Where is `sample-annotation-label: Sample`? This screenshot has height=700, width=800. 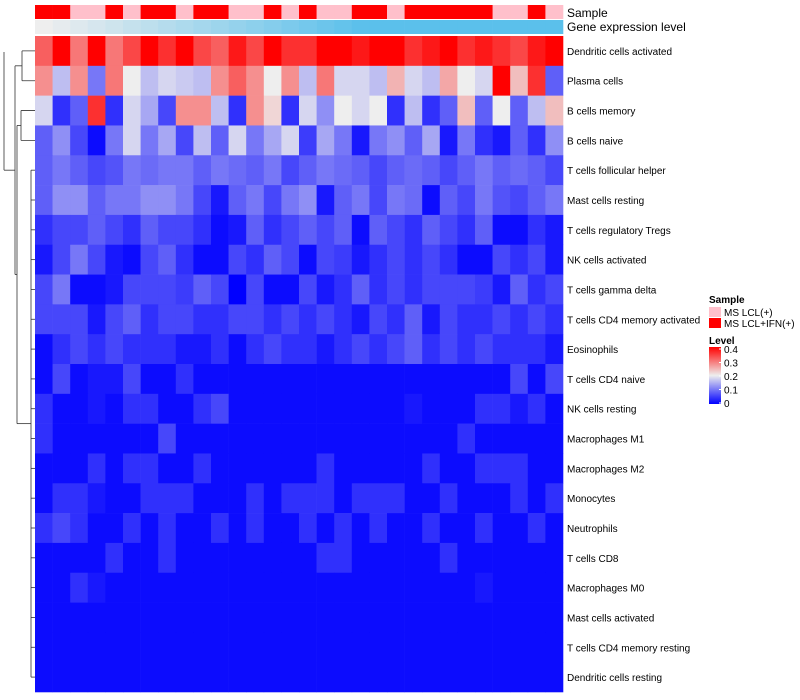
sample-annotation-label: Sample is located at coordinates (587, 13).